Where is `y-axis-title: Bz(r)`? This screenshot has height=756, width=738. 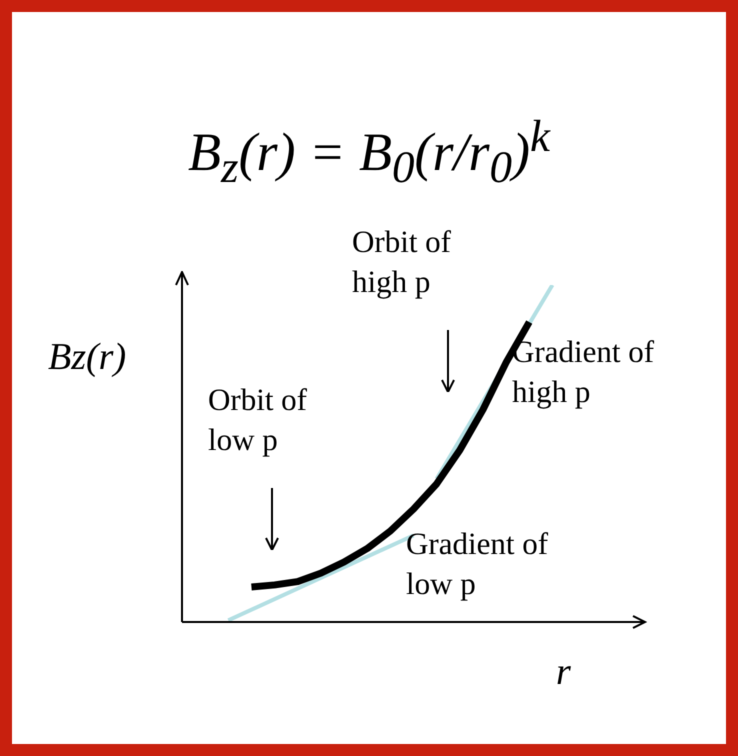 y-axis-title: Bz(r) is located at coordinates (87, 357).